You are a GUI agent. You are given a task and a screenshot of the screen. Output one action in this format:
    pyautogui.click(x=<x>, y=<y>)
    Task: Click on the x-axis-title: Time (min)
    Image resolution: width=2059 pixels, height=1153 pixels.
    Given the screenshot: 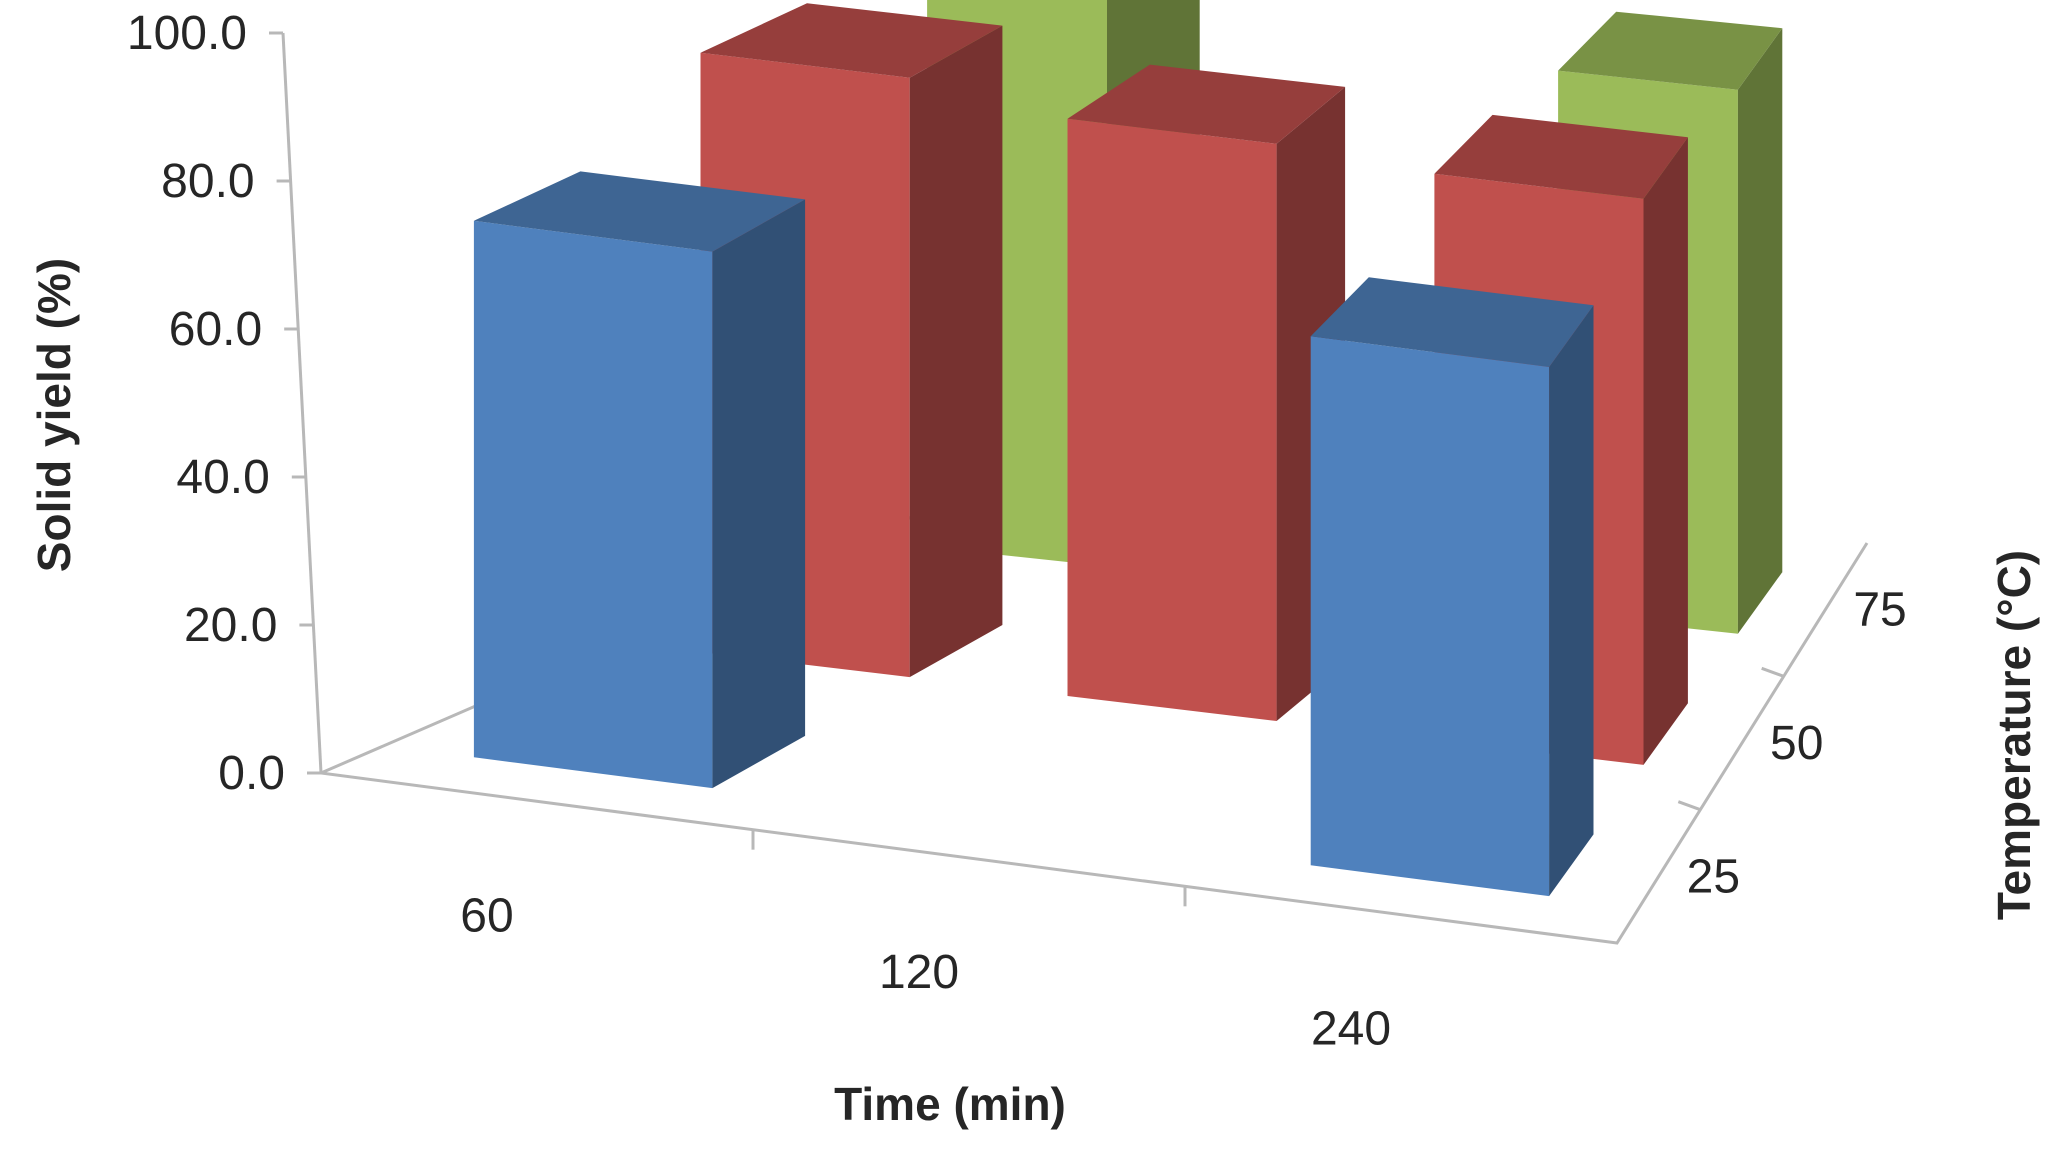 What is the action you would take?
    pyautogui.click(x=950, y=1104)
    